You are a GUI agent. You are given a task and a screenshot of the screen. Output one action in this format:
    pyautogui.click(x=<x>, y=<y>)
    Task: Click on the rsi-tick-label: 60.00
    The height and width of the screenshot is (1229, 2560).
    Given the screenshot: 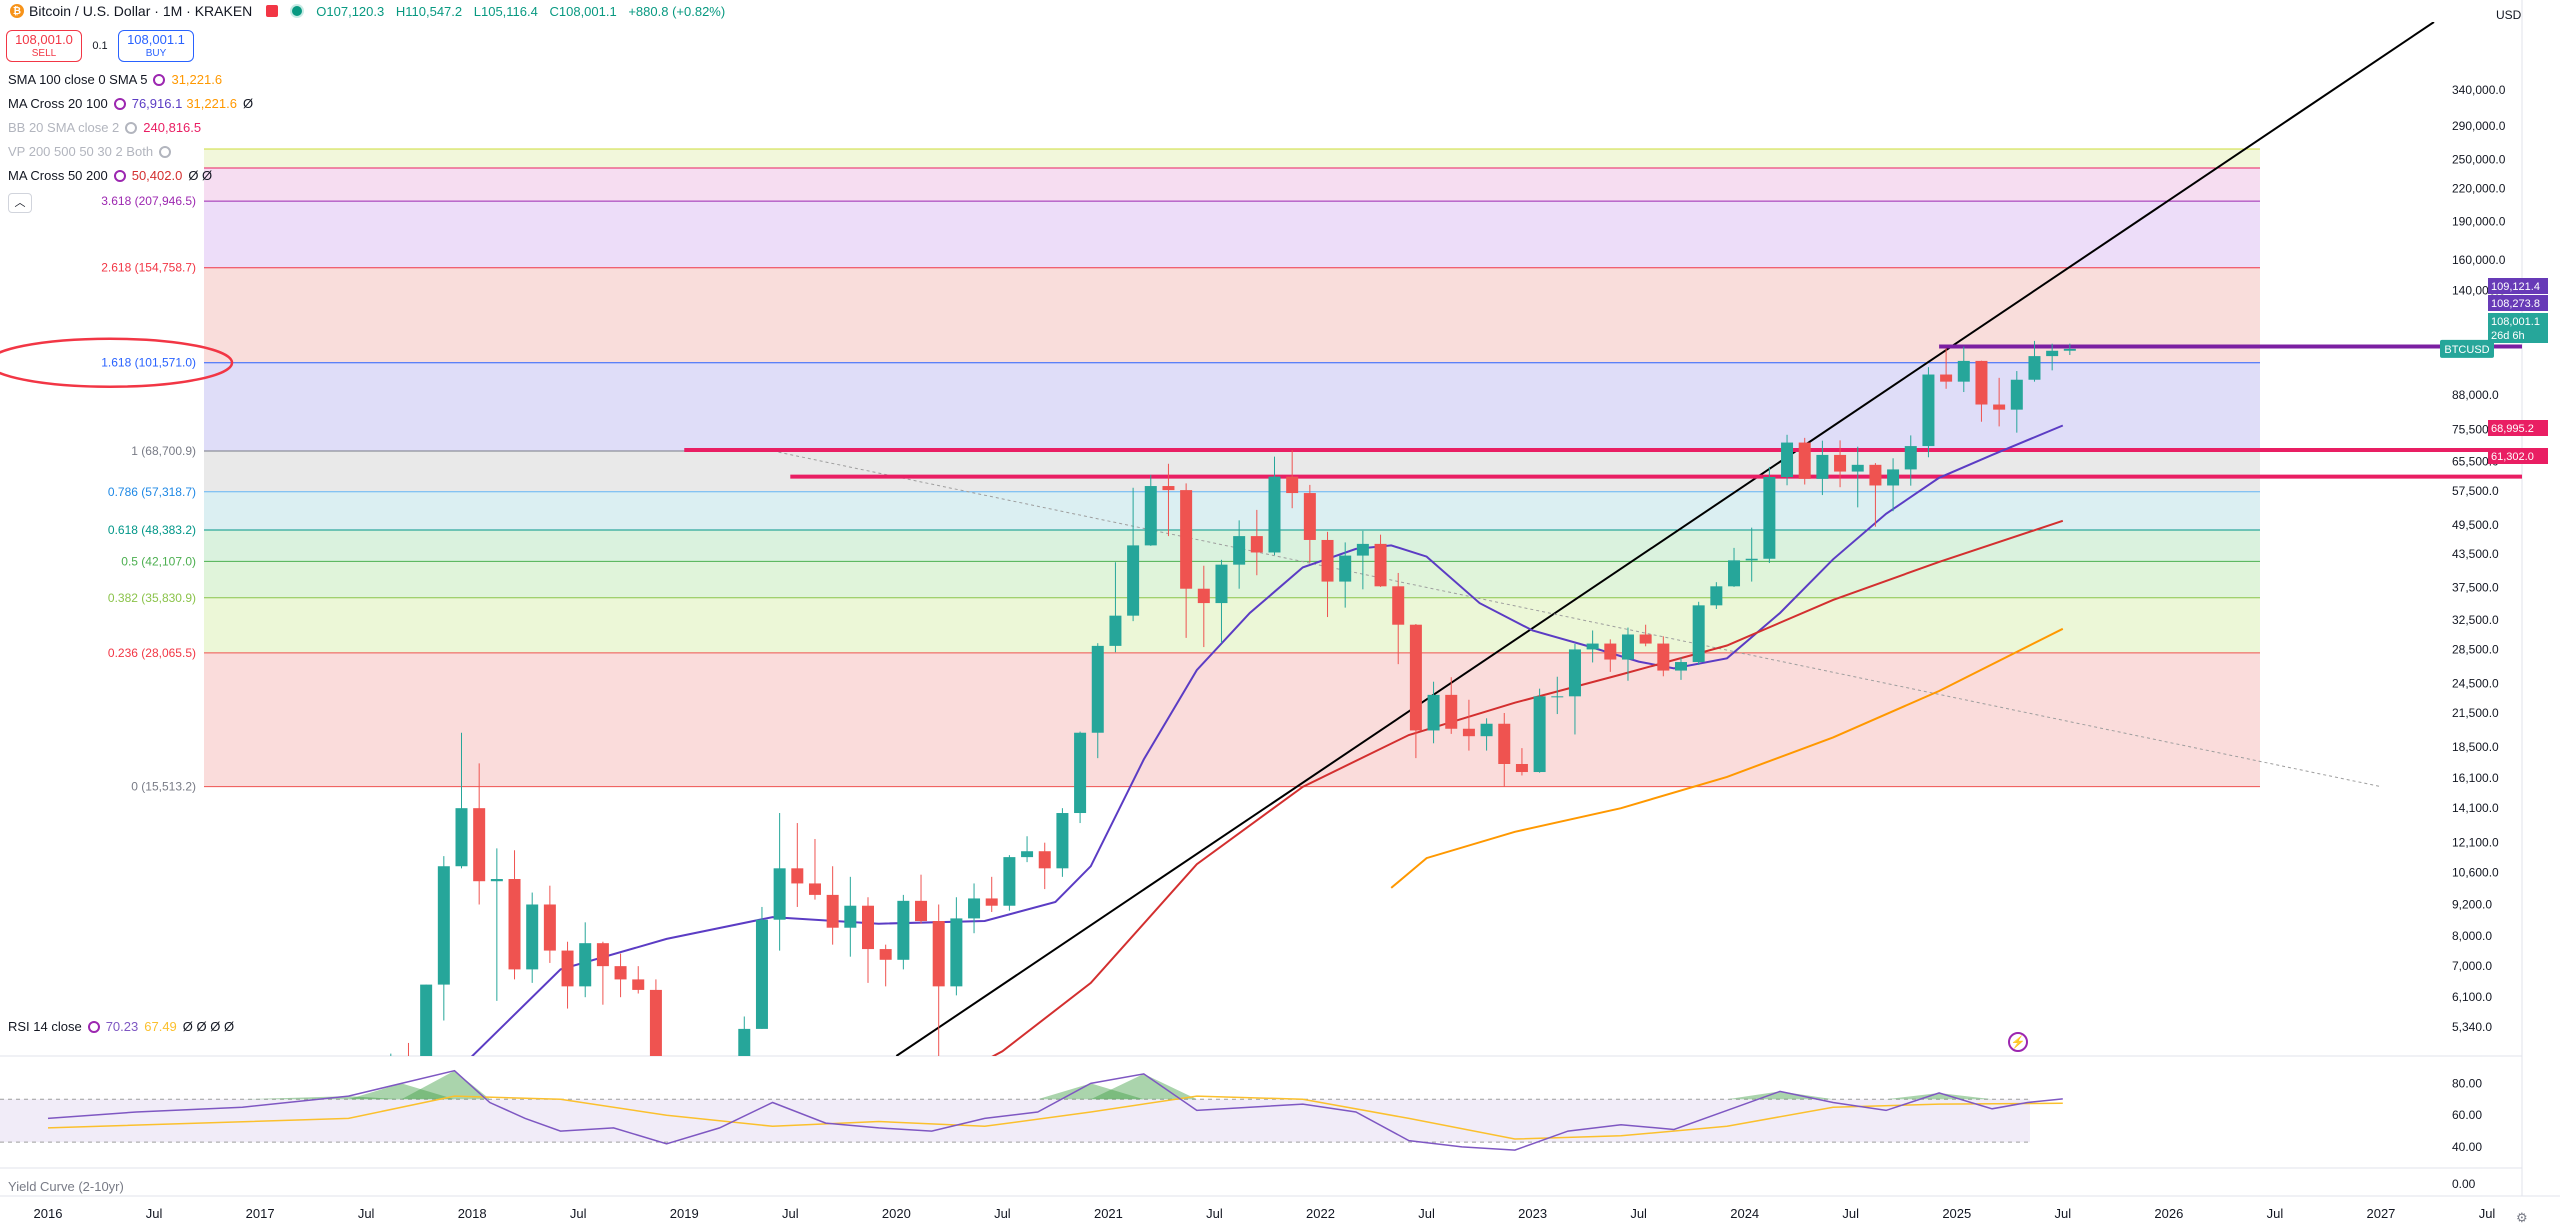 What is the action you would take?
    pyautogui.click(x=2467, y=1115)
    